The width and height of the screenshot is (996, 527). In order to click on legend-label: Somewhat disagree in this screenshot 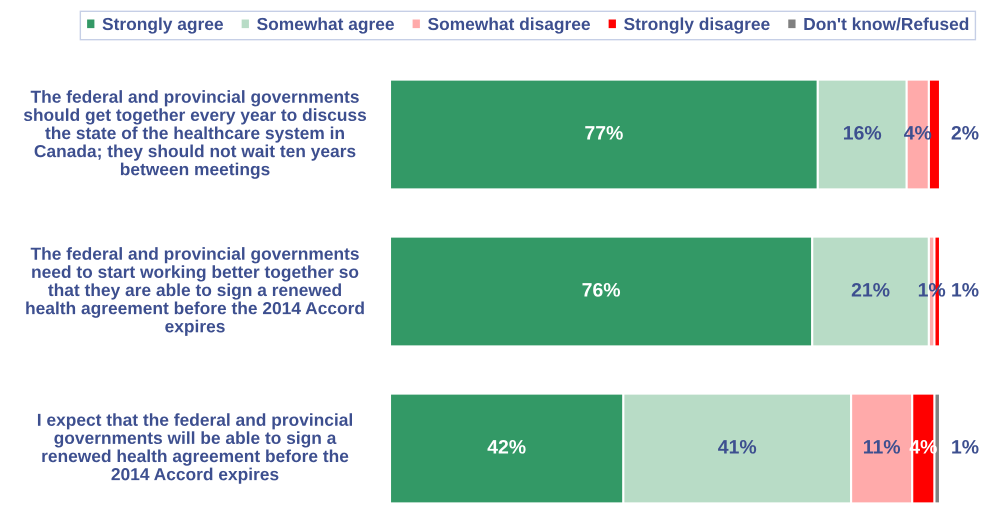, I will do `click(509, 25)`.